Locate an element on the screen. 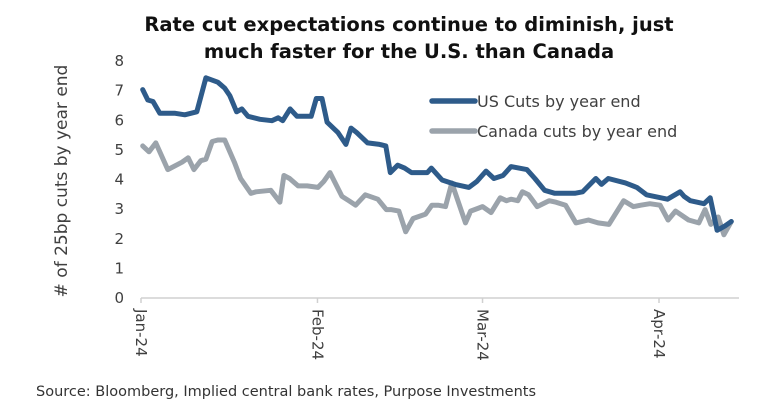 This screenshot has height=410, width=772. y-tick-label: 3 is located at coordinates (119, 209).